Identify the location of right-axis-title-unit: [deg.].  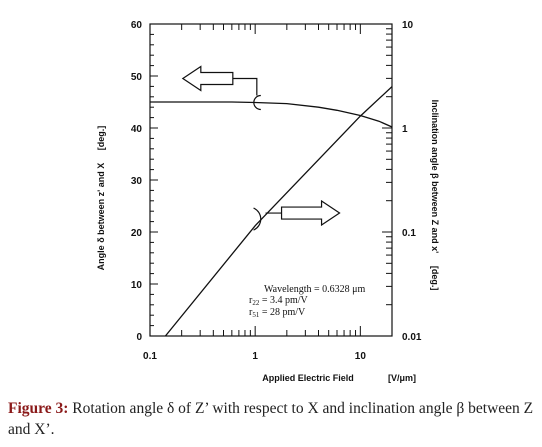
(435, 278).